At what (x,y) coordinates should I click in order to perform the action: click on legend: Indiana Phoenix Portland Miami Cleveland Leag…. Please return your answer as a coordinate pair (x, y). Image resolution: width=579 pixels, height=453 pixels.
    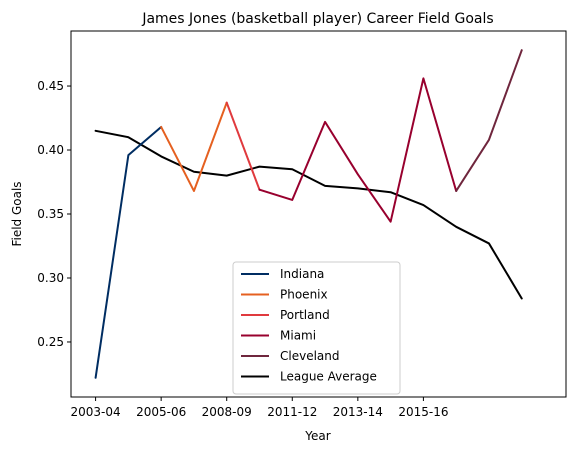
    Looking at the image, I should click on (316, 328).